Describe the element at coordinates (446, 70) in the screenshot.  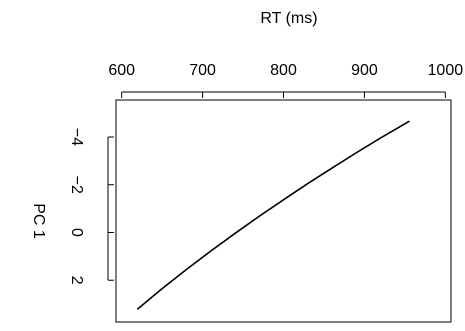
I see `x-tick-label: 1000` at that location.